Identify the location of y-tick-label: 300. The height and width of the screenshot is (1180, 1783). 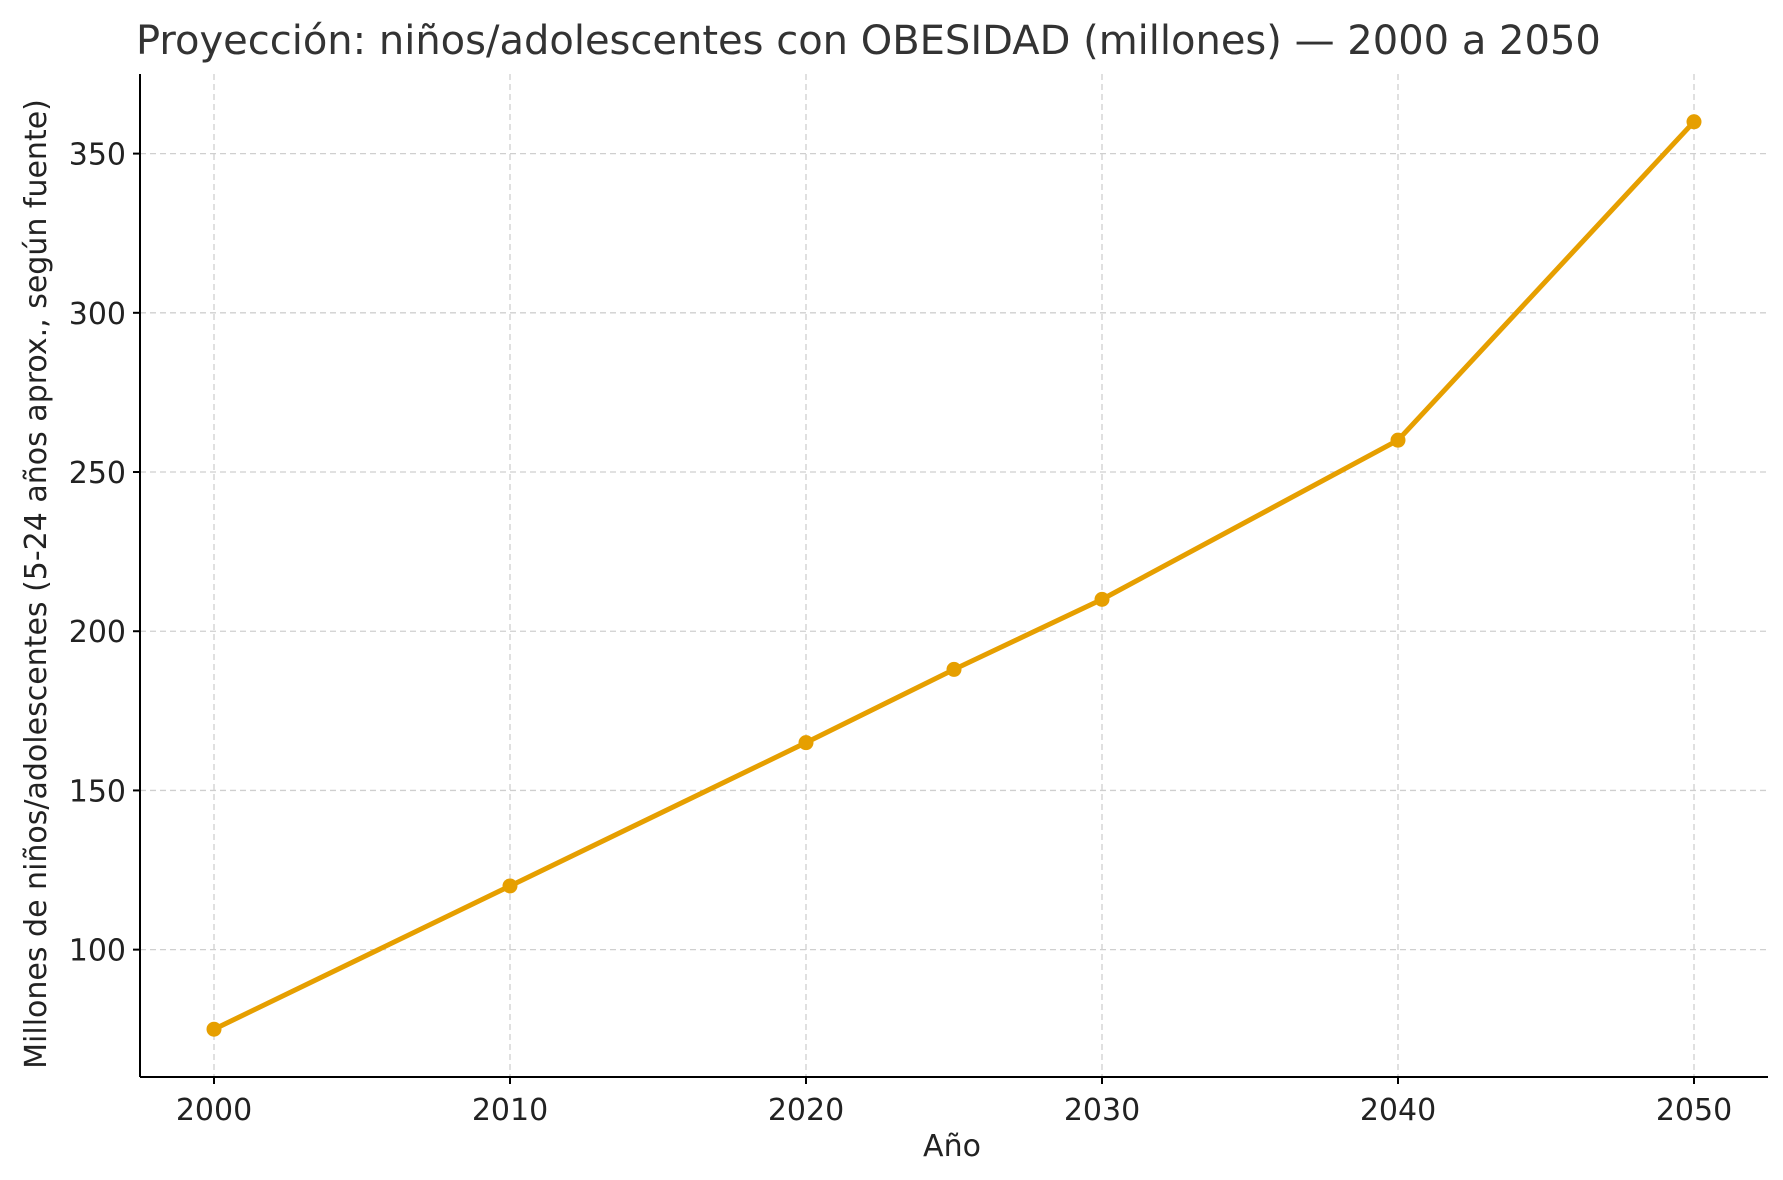
(97, 314).